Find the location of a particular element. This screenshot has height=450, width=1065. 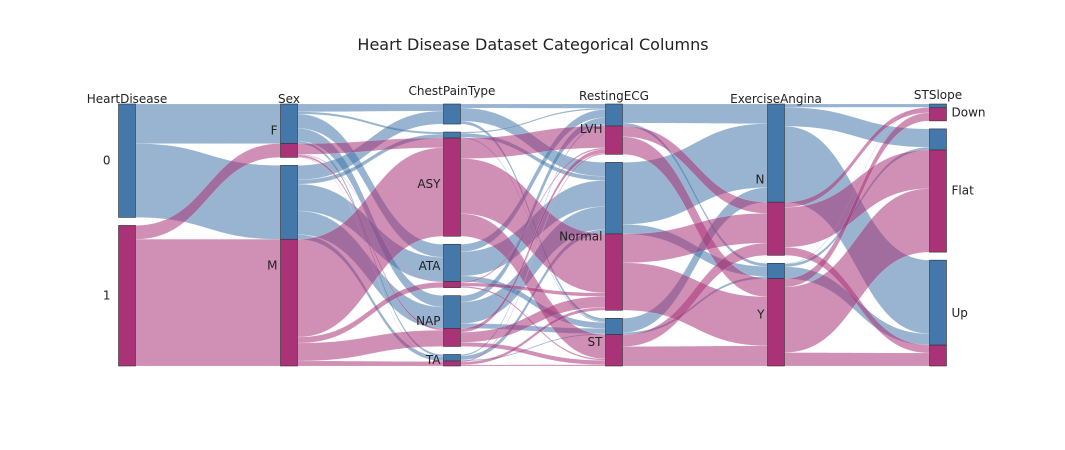

category-bar-chestpaintype-asy is located at coordinates (452, 184).